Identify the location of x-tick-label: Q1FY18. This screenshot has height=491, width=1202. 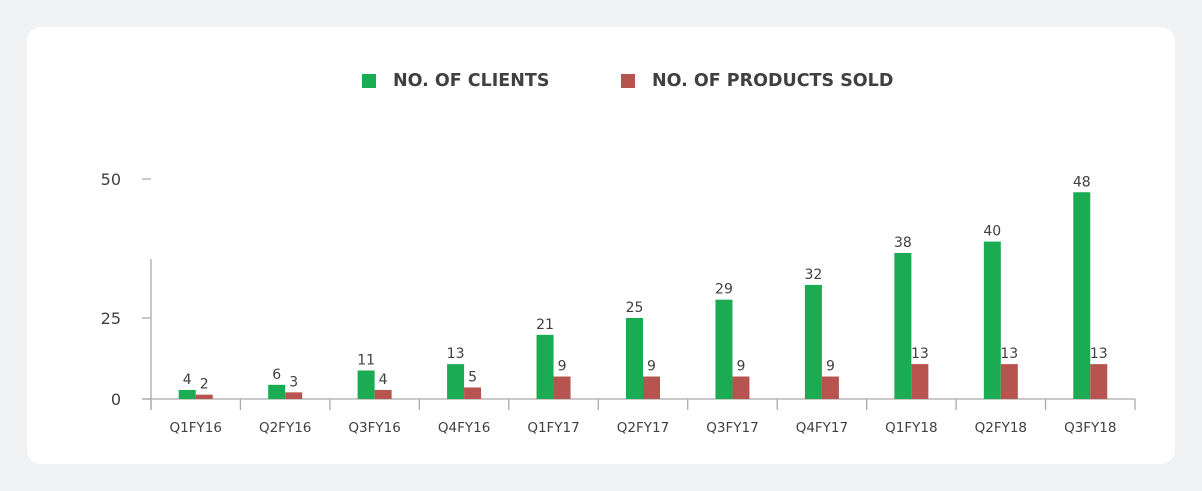
(911, 428).